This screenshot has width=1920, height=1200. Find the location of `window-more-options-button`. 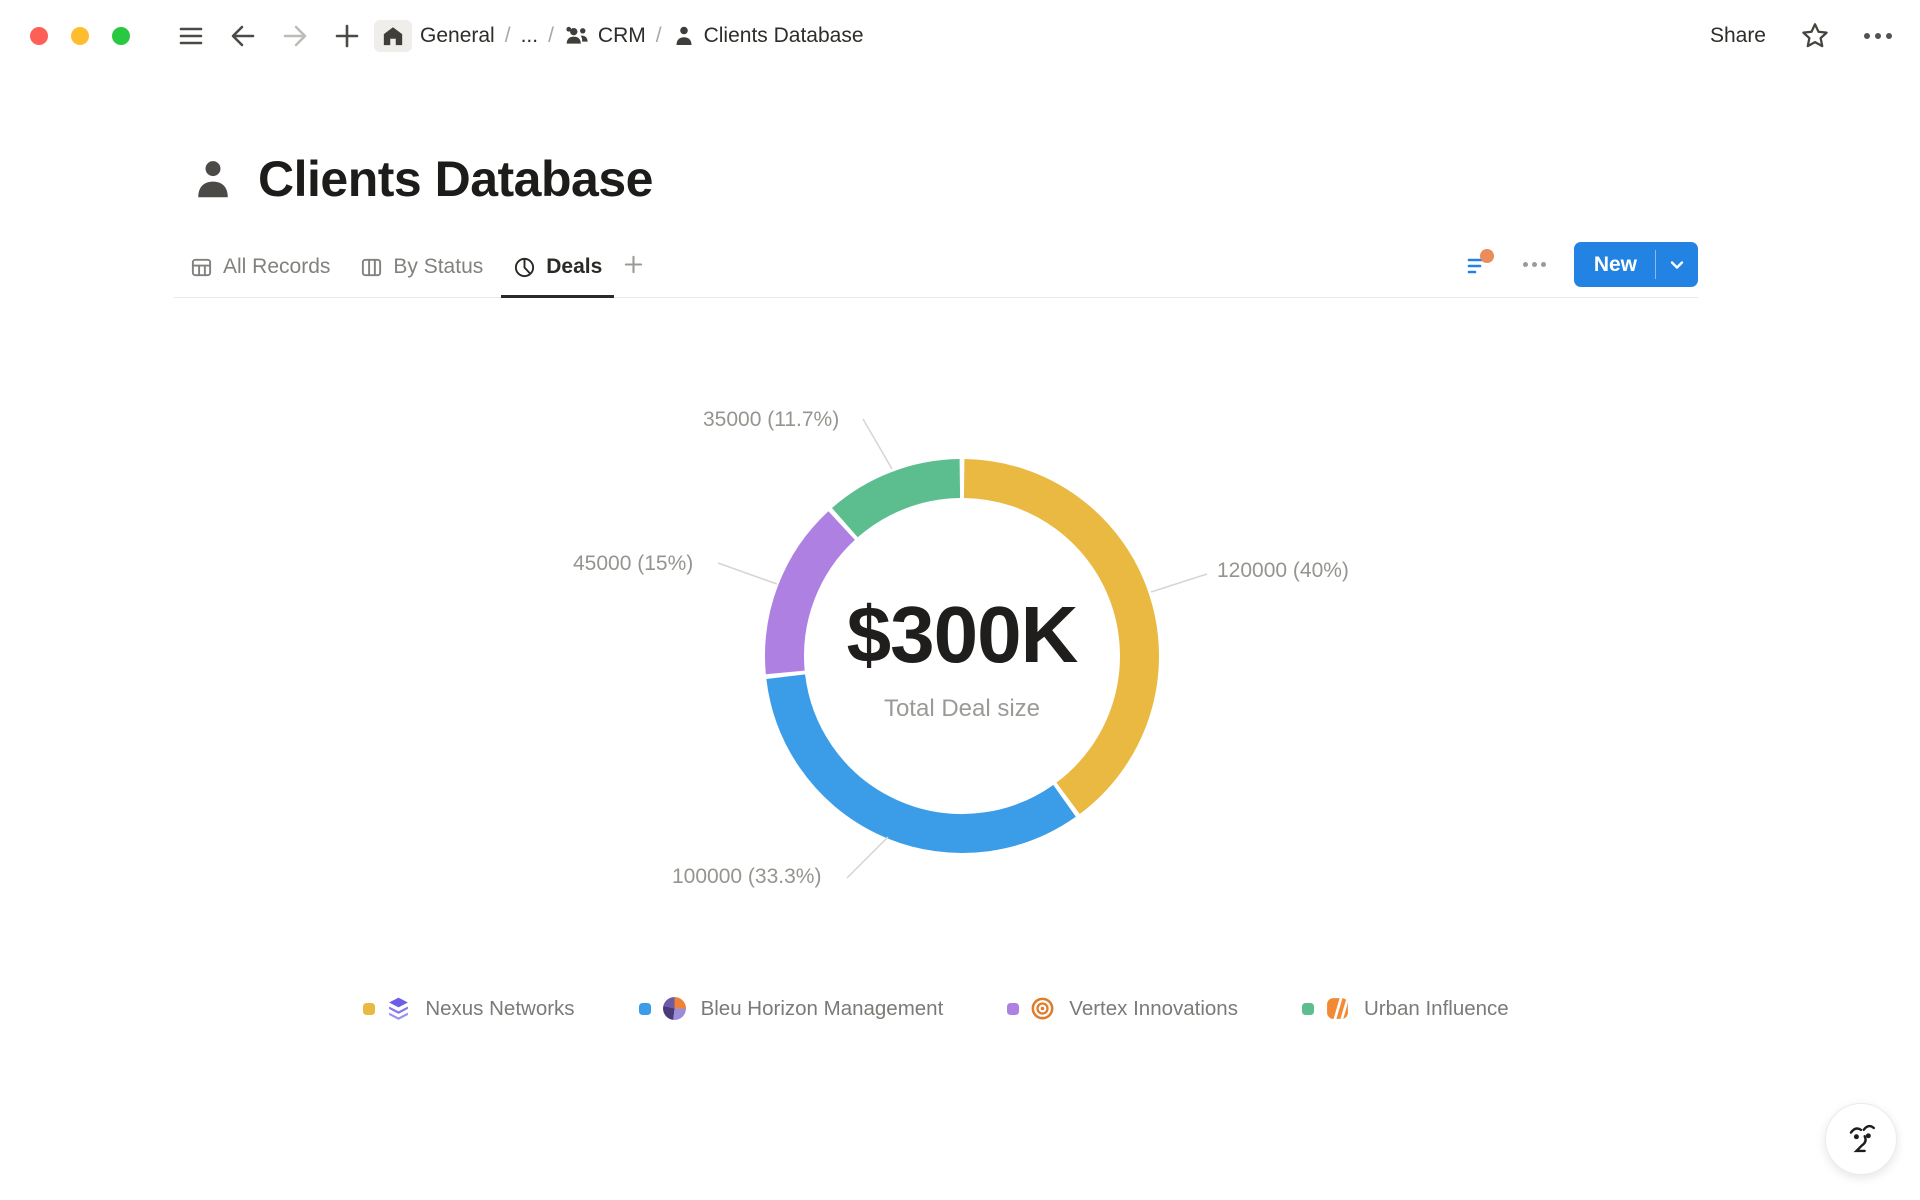

window-more-options-button is located at coordinates (1878, 36).